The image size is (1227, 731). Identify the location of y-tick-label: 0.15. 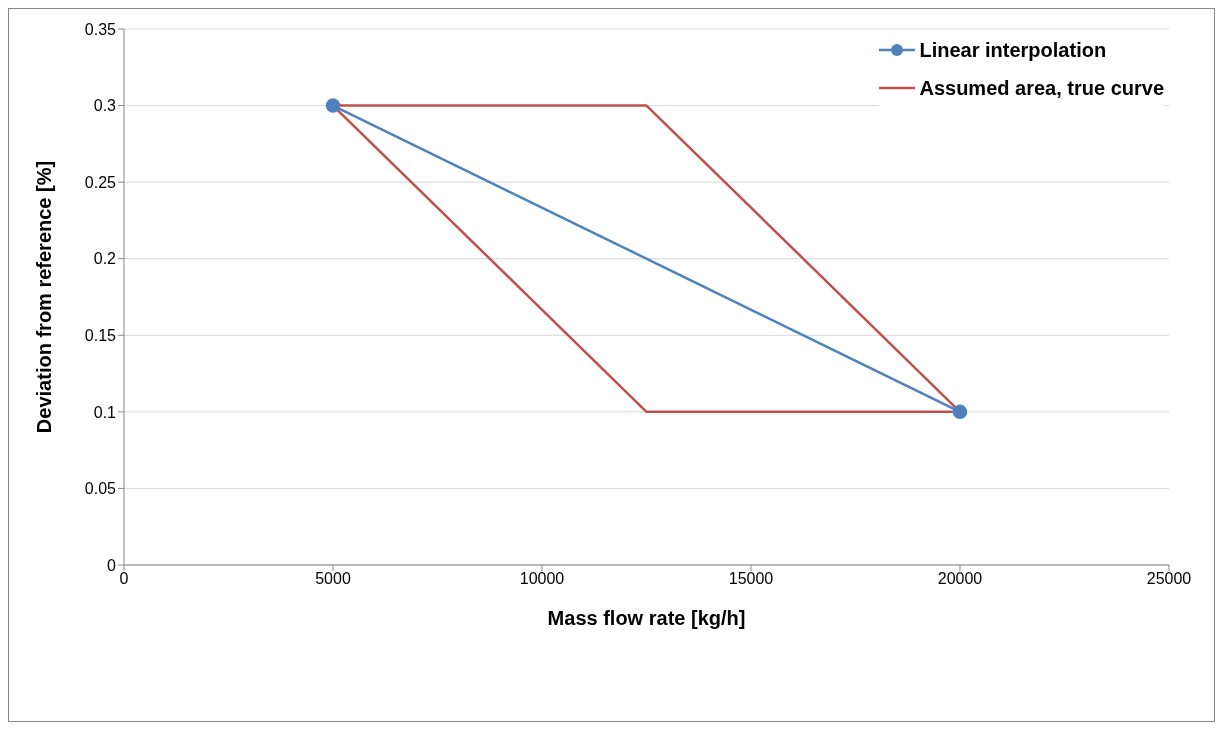
(100, 335).